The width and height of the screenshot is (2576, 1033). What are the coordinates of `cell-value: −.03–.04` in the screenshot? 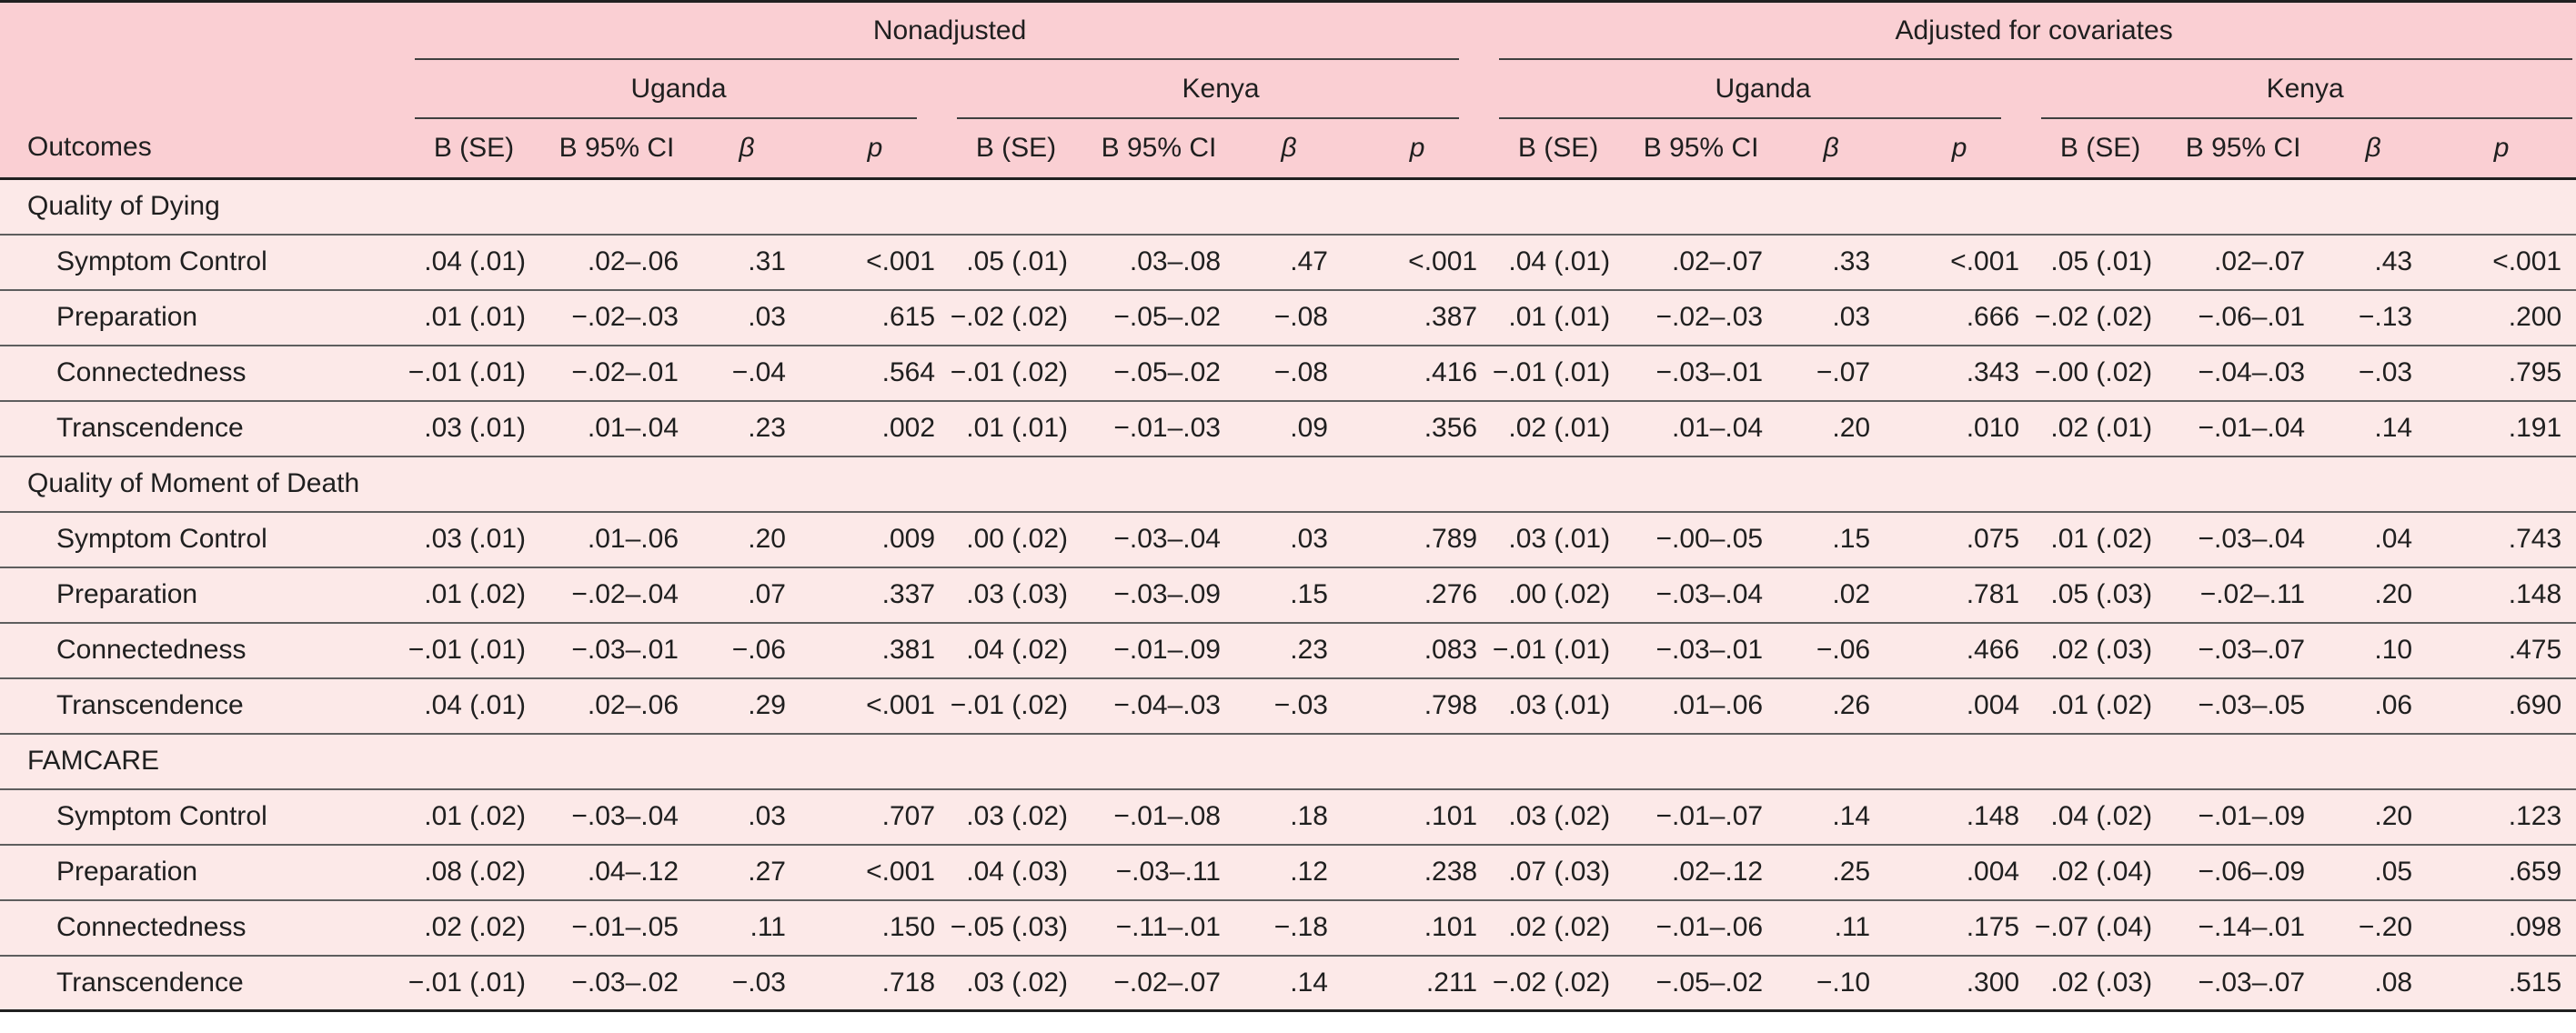 It's located at (1158, 538).